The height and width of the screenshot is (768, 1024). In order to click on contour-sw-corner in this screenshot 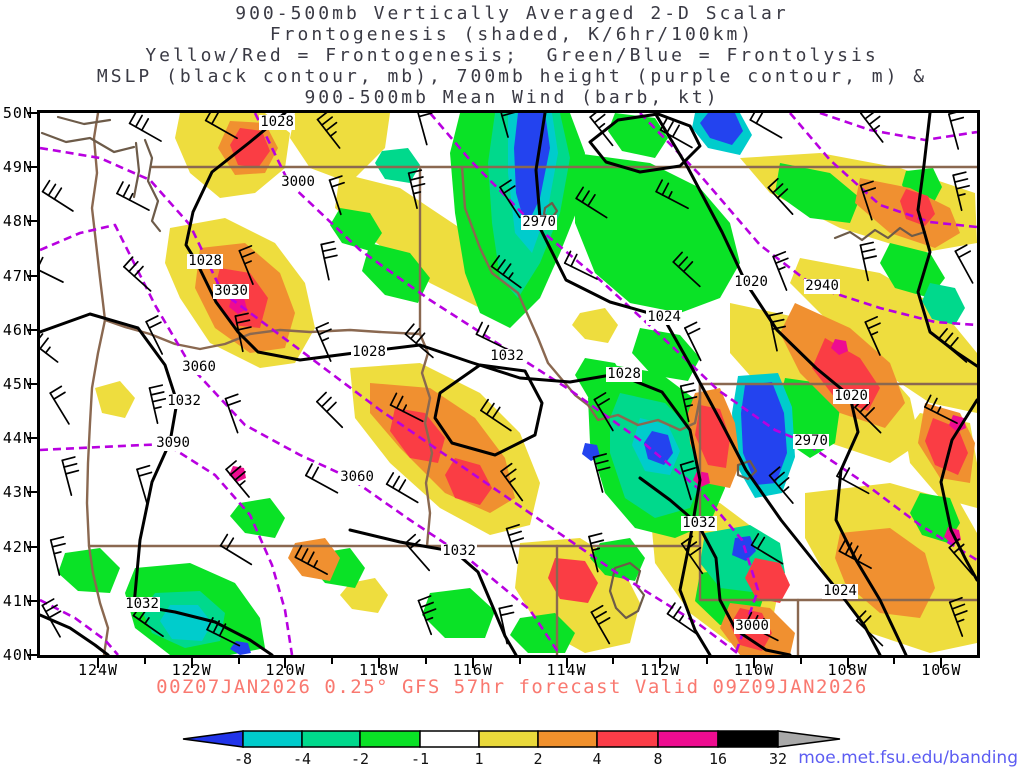, I will do `click(75, 634)`.